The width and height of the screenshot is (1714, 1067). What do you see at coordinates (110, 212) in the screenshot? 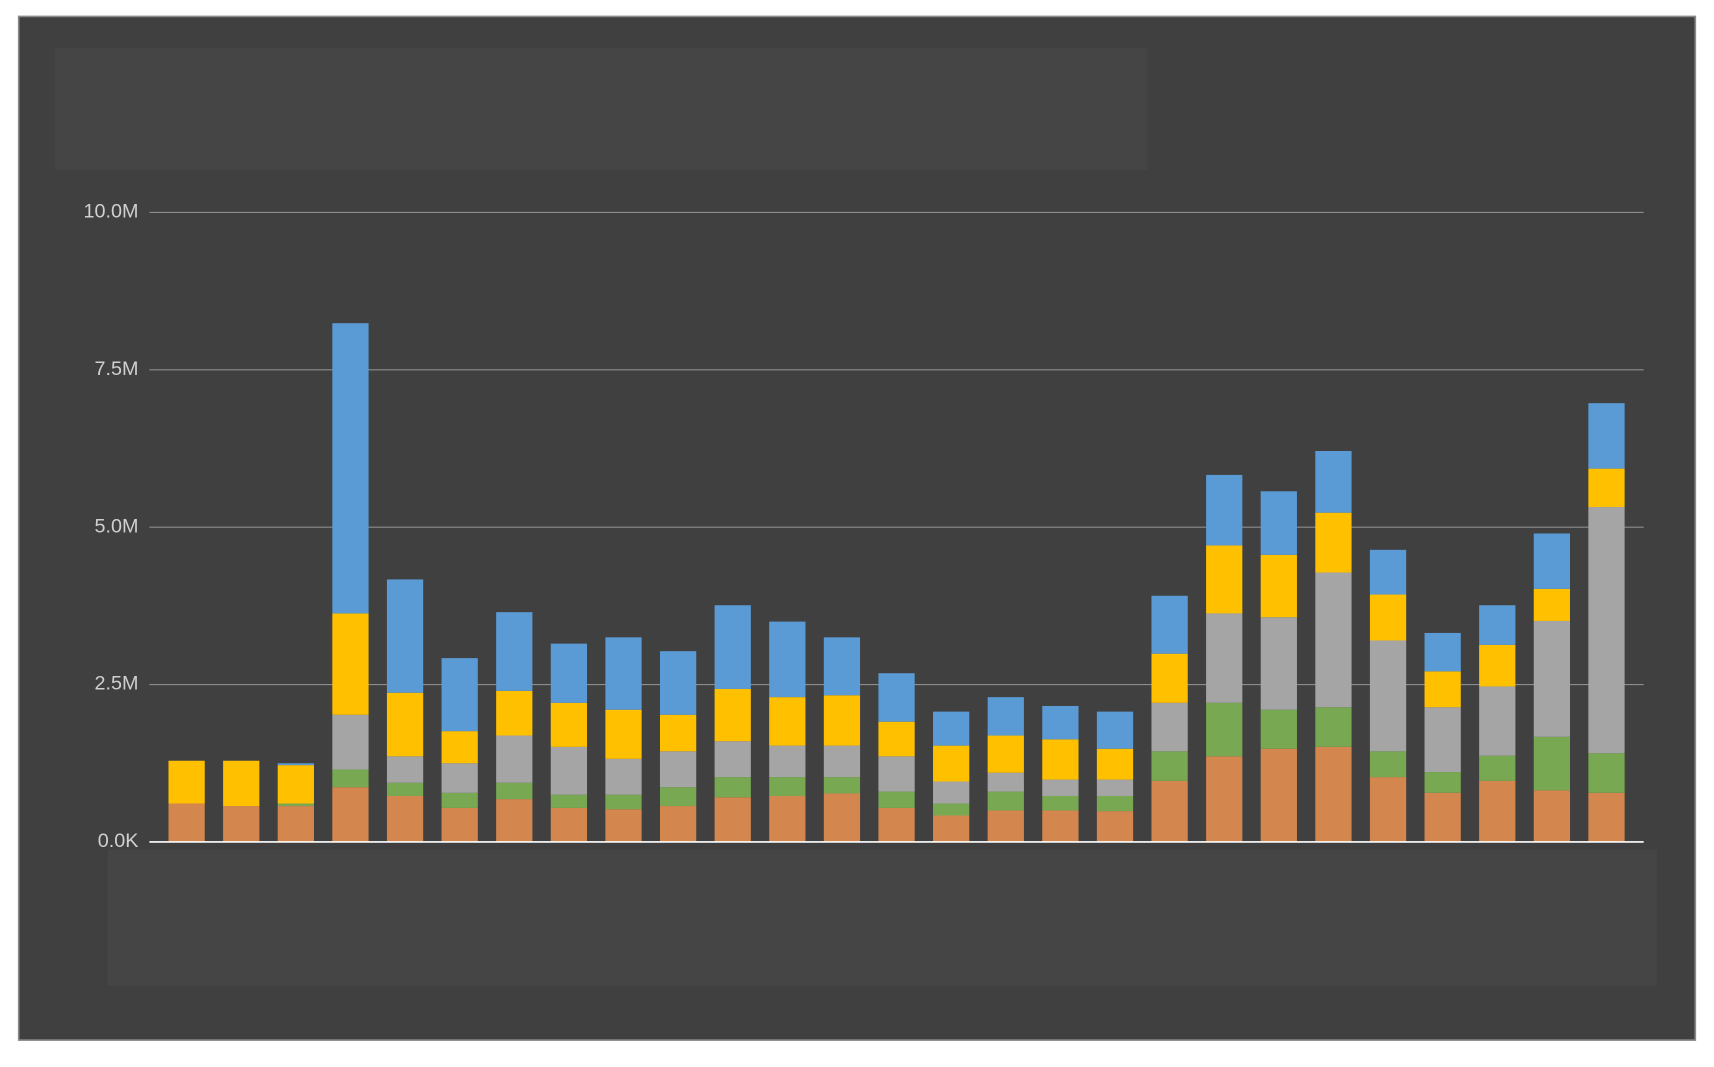
I see `y-tick-label: 10.0M` at bounding box center [110, 212].